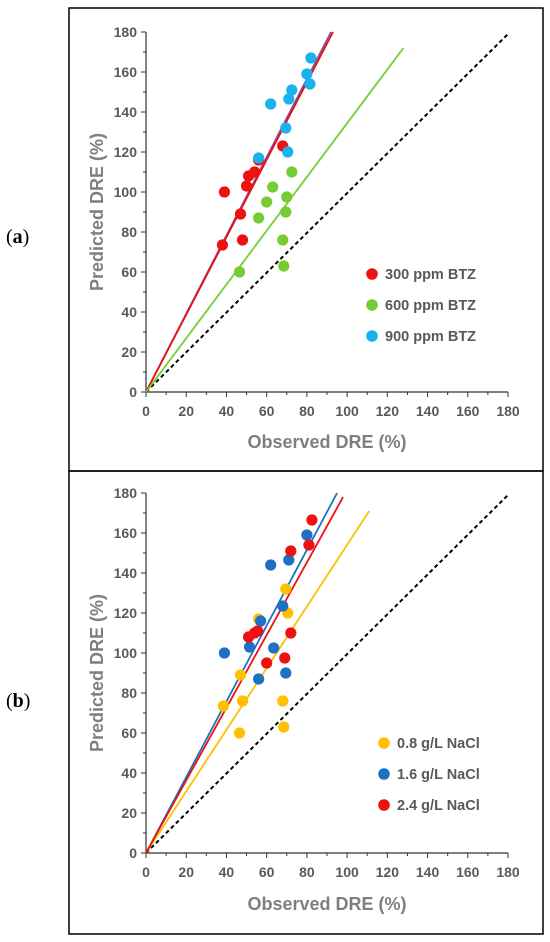 The width and height of the screenshot is (550, 942). I want to click on legend-label: 300 ppm BTZ, so click(430, 275).